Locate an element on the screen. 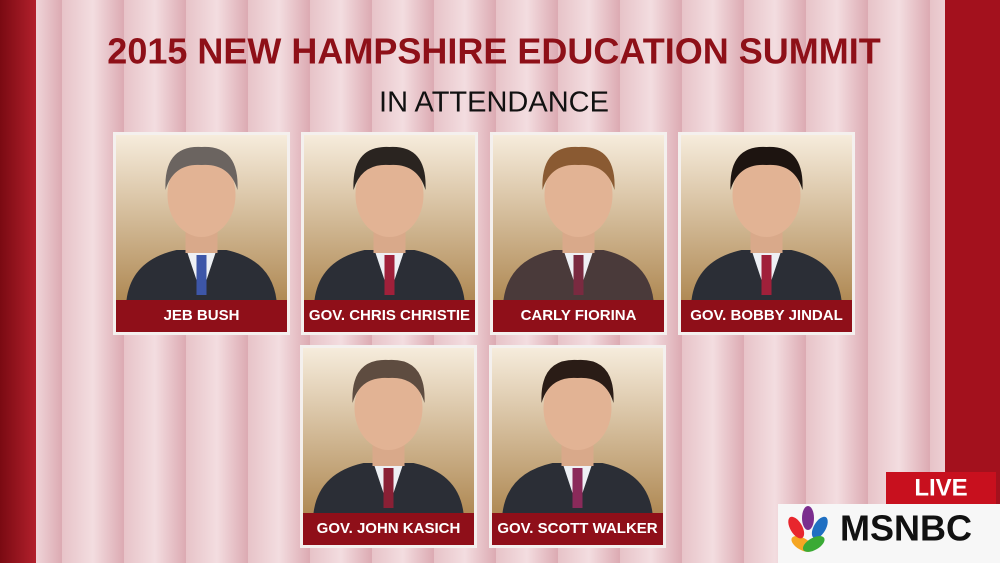 This screenshot has width=1000, height=563. attendee-name: GOV. BOBBY JINDAL is located at coordinates (766, 315).